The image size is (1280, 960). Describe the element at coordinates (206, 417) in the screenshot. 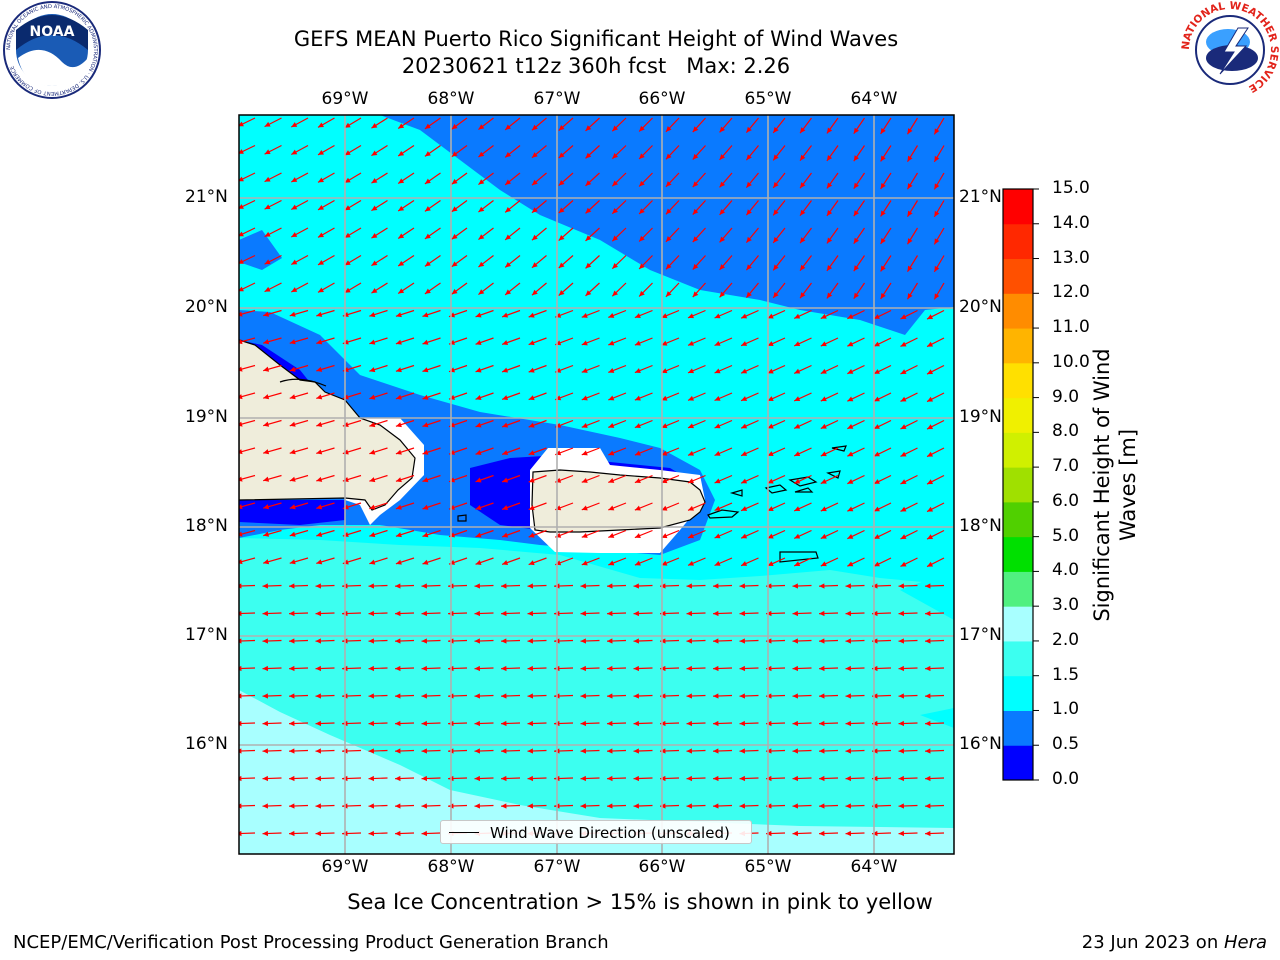

I see `lat-label: 19°N` at that location.